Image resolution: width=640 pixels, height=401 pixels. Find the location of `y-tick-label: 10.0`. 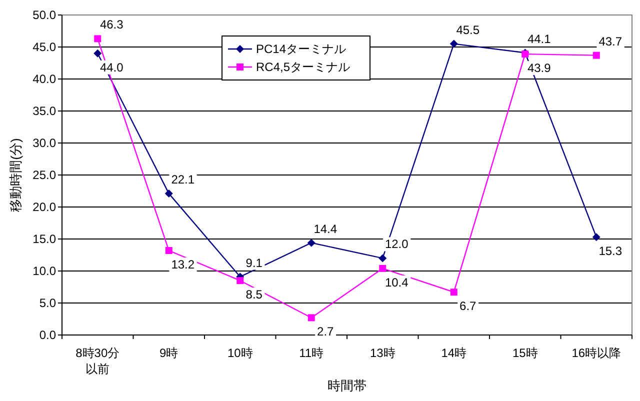

y-tick-label: 10.0 is located at coordinates (44, 271).